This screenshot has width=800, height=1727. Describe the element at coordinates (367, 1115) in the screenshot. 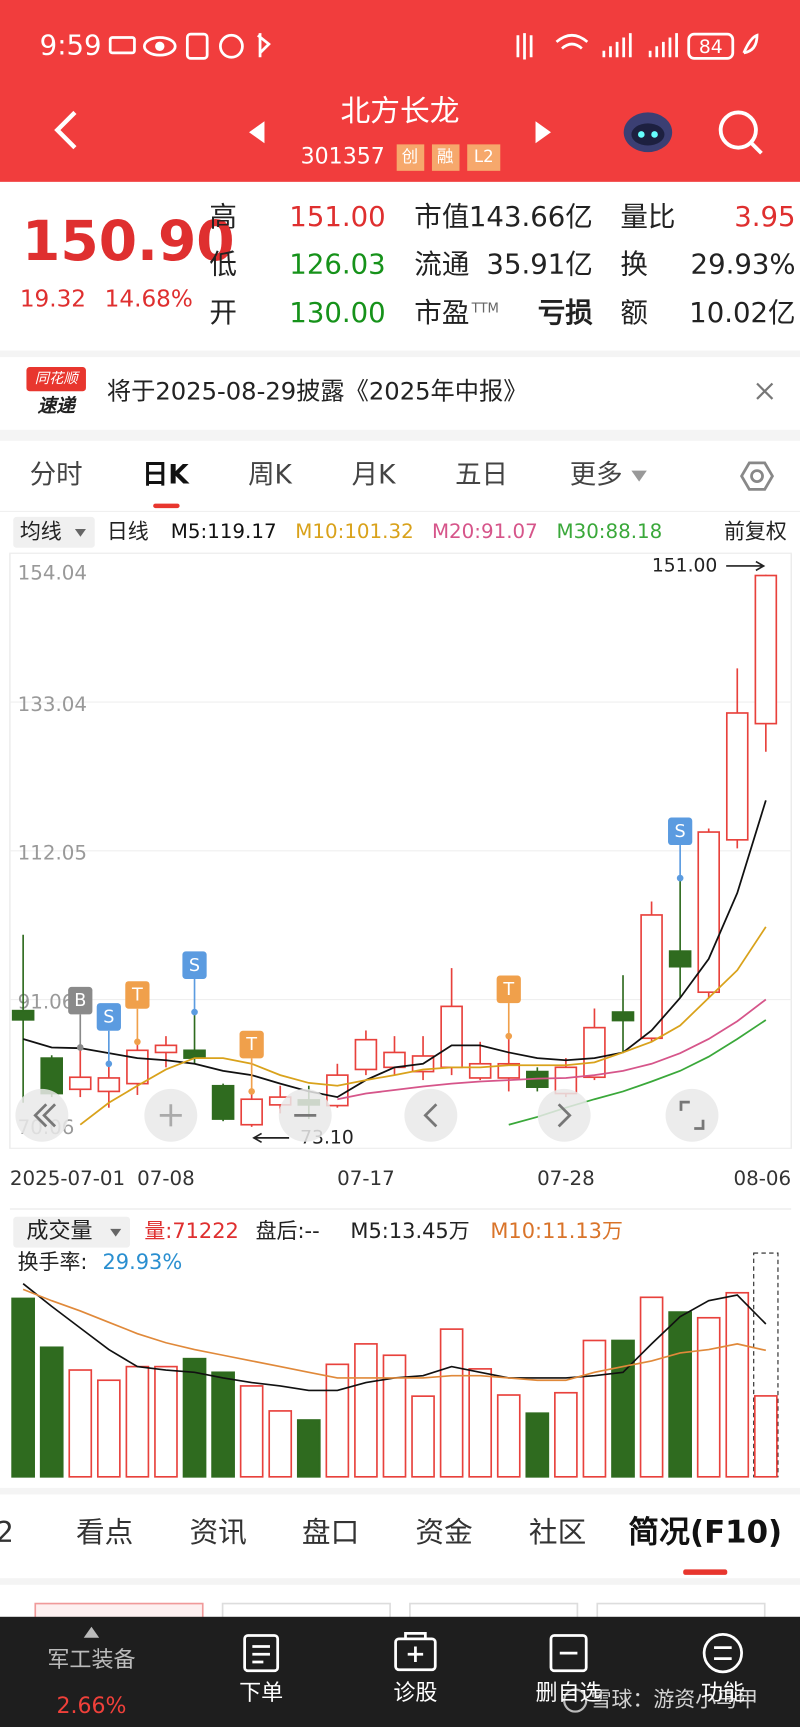

I see `chart-controls` at that location.